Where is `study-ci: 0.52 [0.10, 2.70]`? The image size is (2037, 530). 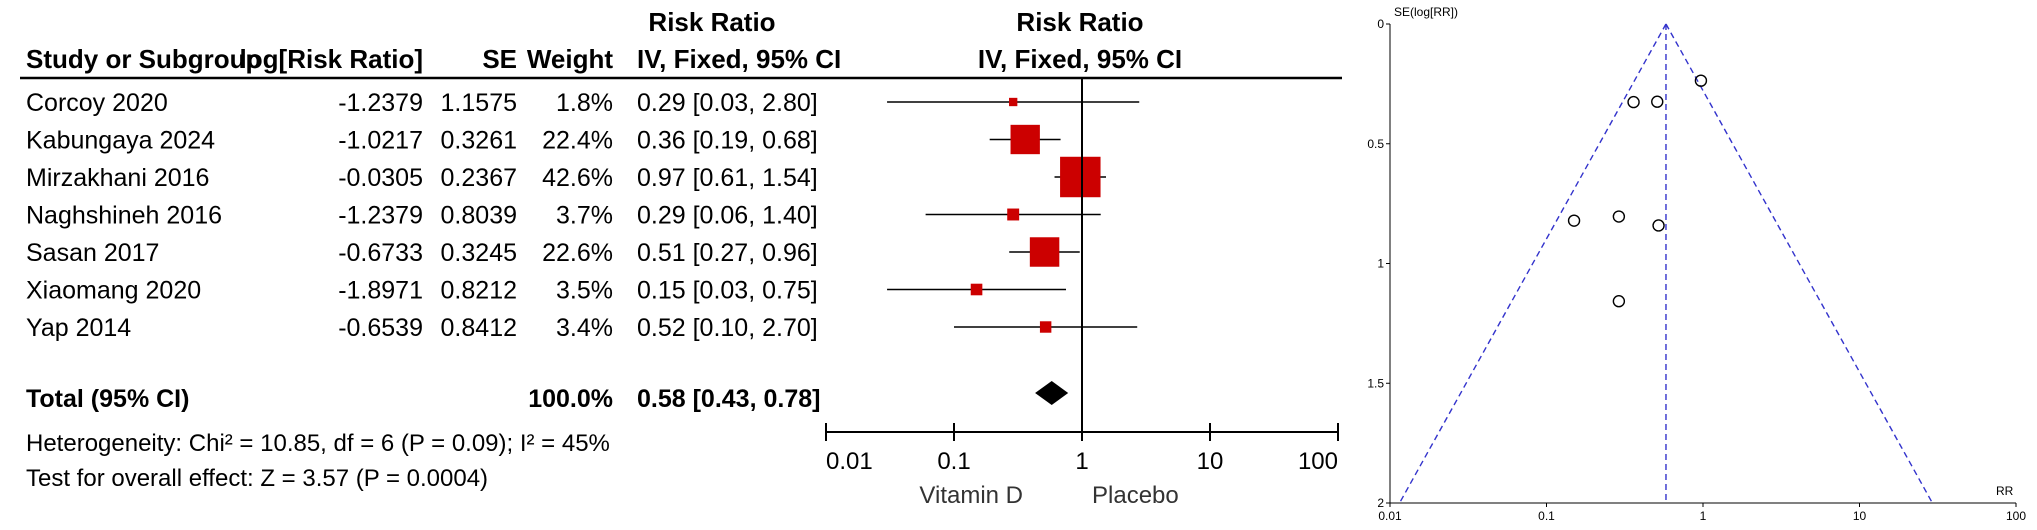 study-ci: 0.52 [0.10, 2.70] is located at coordinates (727, 328).